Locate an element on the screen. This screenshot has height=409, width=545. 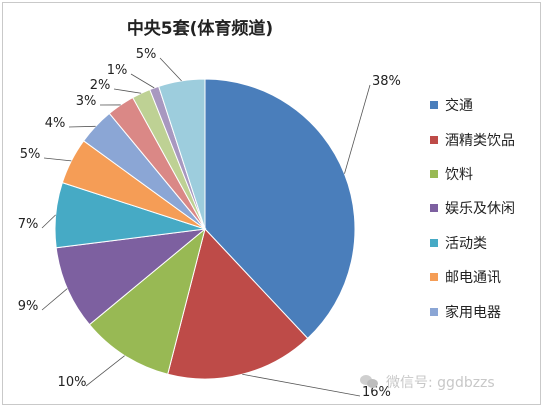
data-label: 7% is located at coordinates (28, 224).